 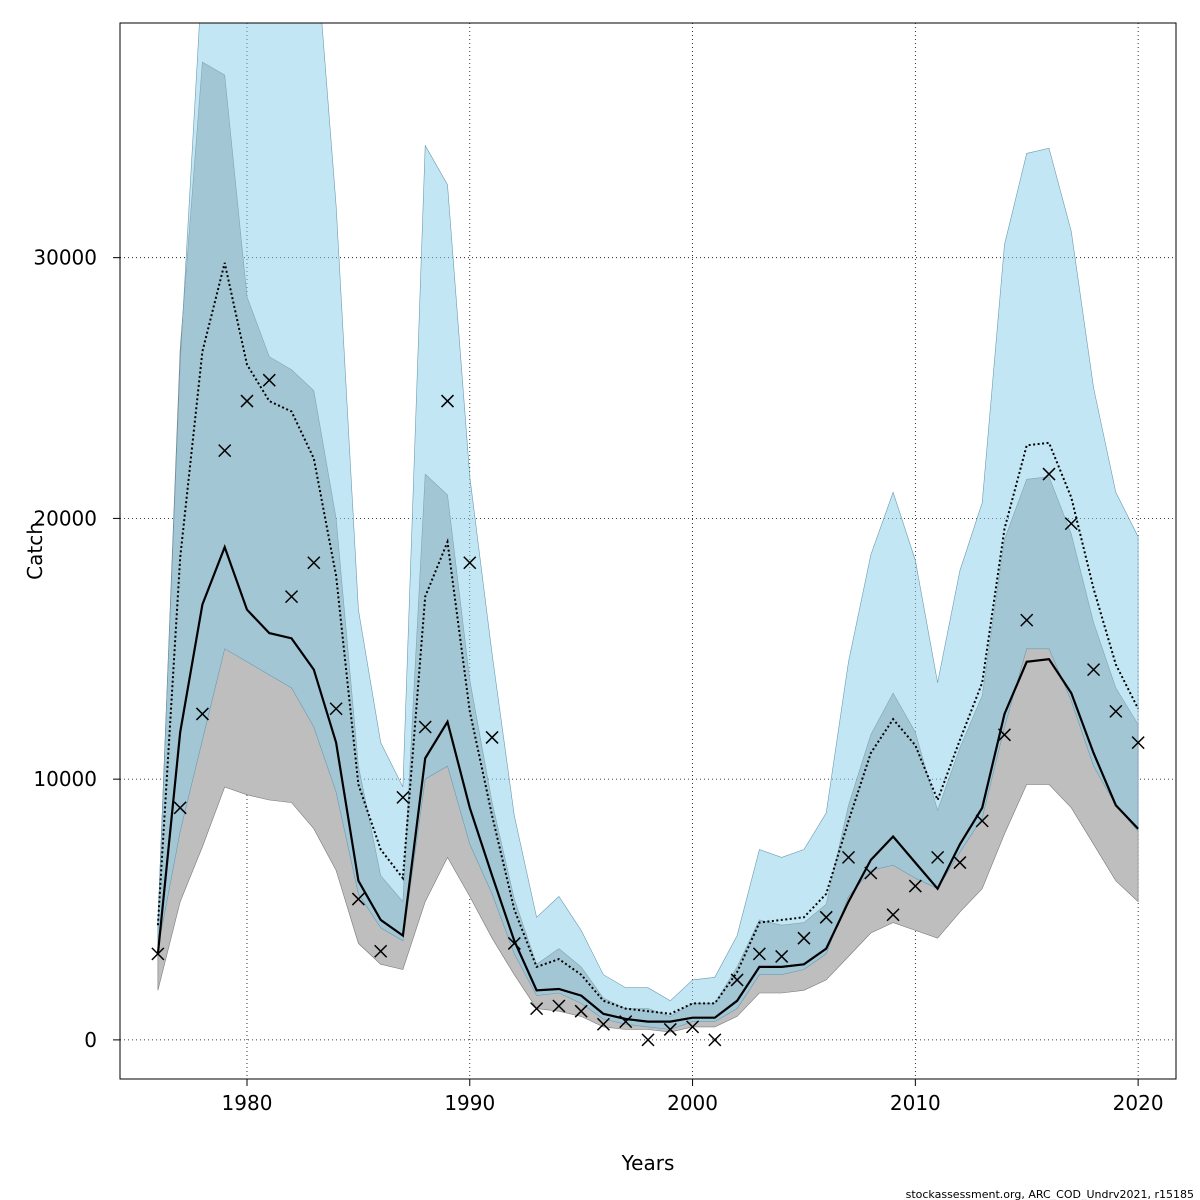 I want to click on y-tick-label: 20000, so click(x=65, y=518).